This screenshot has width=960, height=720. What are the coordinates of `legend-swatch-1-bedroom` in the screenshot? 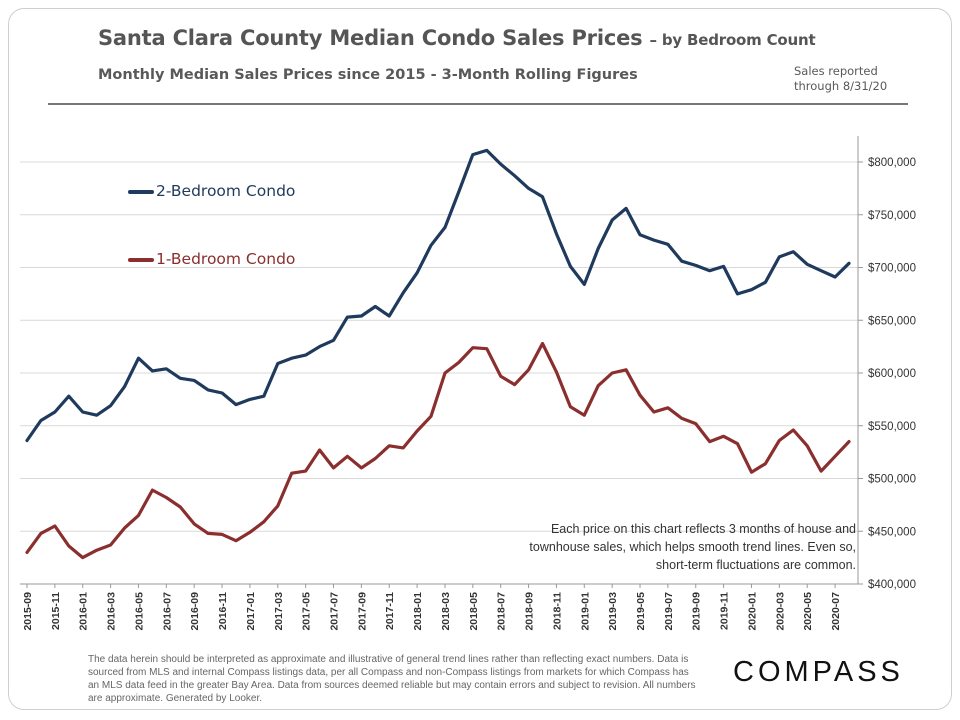 It's located at (141, 259).